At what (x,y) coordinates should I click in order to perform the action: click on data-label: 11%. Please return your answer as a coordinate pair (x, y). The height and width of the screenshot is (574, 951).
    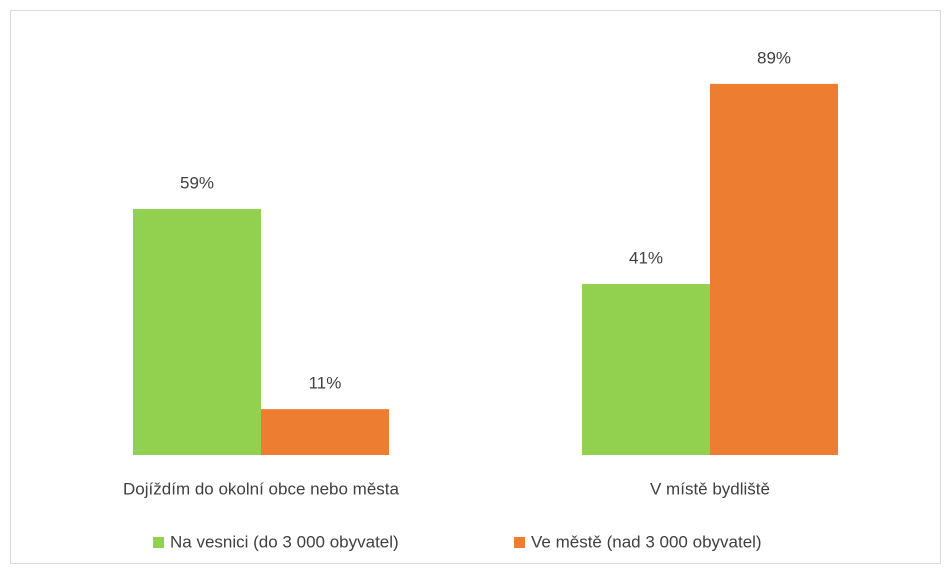
    Looking at the image, I should click on (325, 383).